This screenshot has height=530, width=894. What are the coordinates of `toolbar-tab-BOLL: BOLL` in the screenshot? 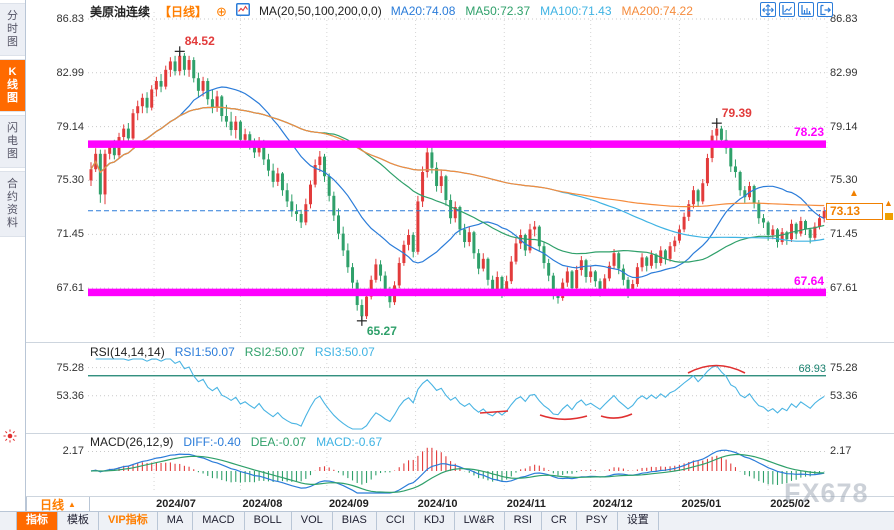 It's located at (268, 521).